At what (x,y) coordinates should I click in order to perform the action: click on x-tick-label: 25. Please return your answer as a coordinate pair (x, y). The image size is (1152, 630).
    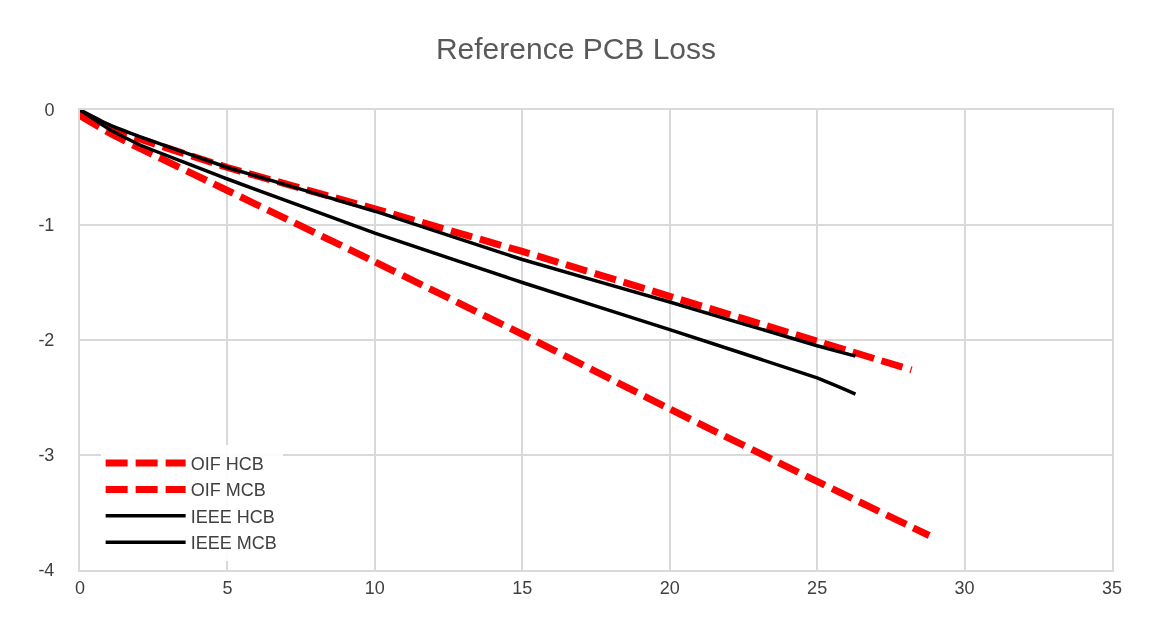
    Looking at the image, I should click on (817, 587).